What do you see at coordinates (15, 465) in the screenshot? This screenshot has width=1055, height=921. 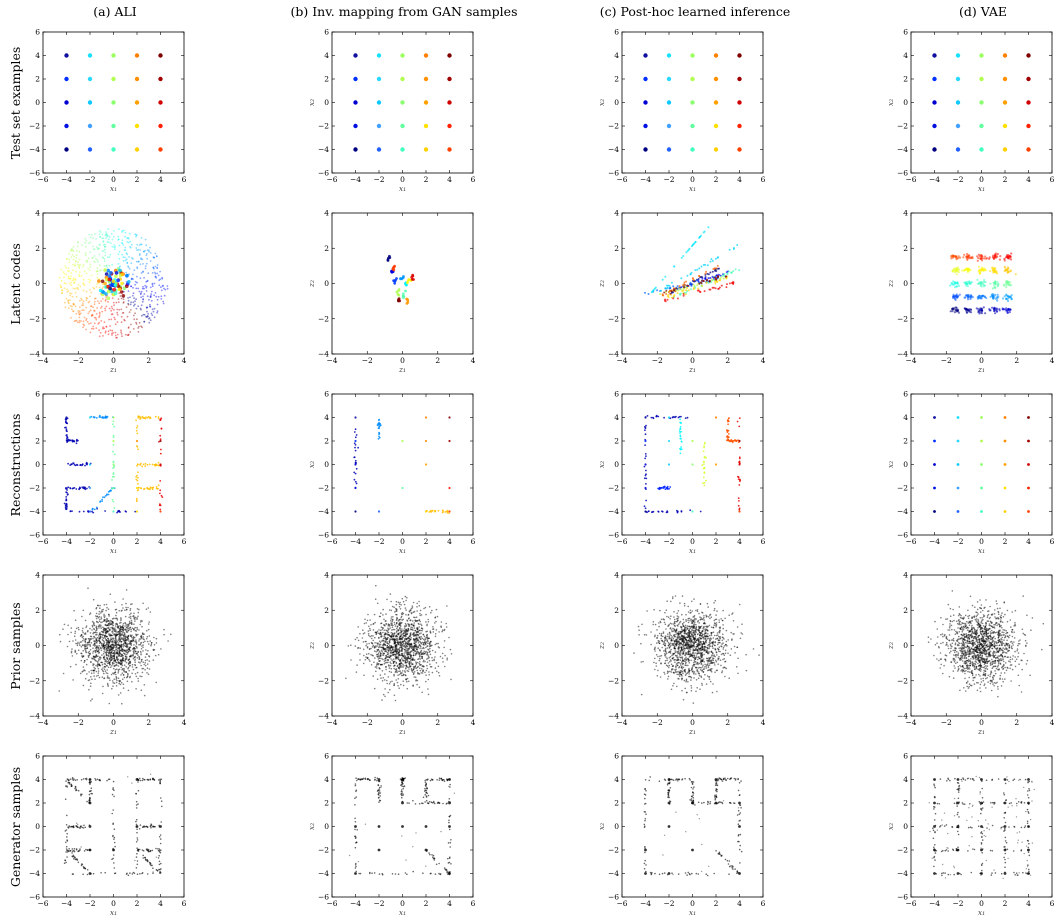 I see `row-title-reconstructions: Reconstructions` at bounding box center [15, 465].